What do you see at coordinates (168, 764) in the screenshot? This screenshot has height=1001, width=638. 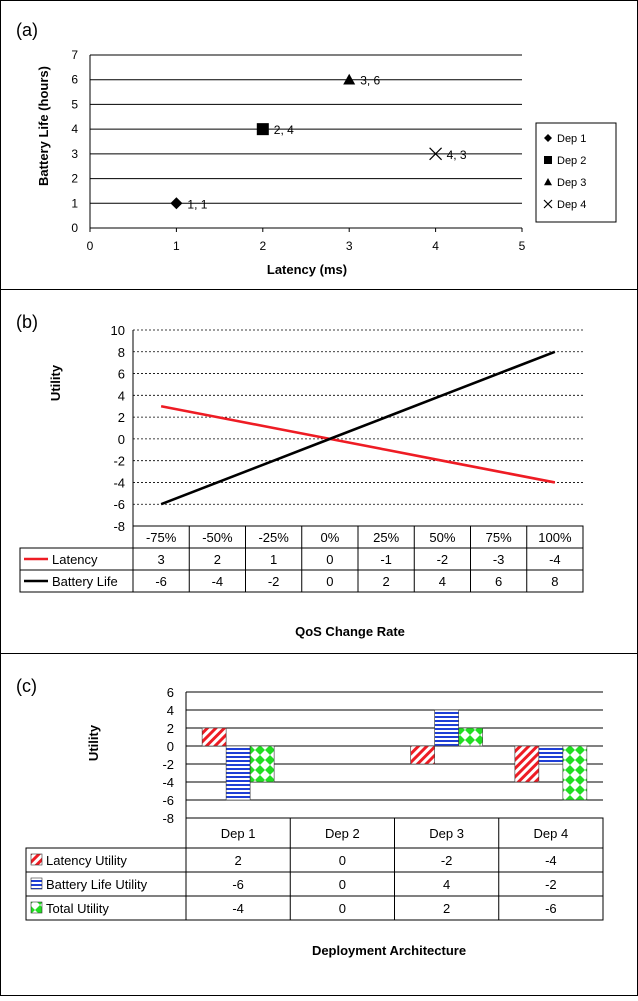 I see `y-tick-label-c: -2` at bounding box center [168, 764].